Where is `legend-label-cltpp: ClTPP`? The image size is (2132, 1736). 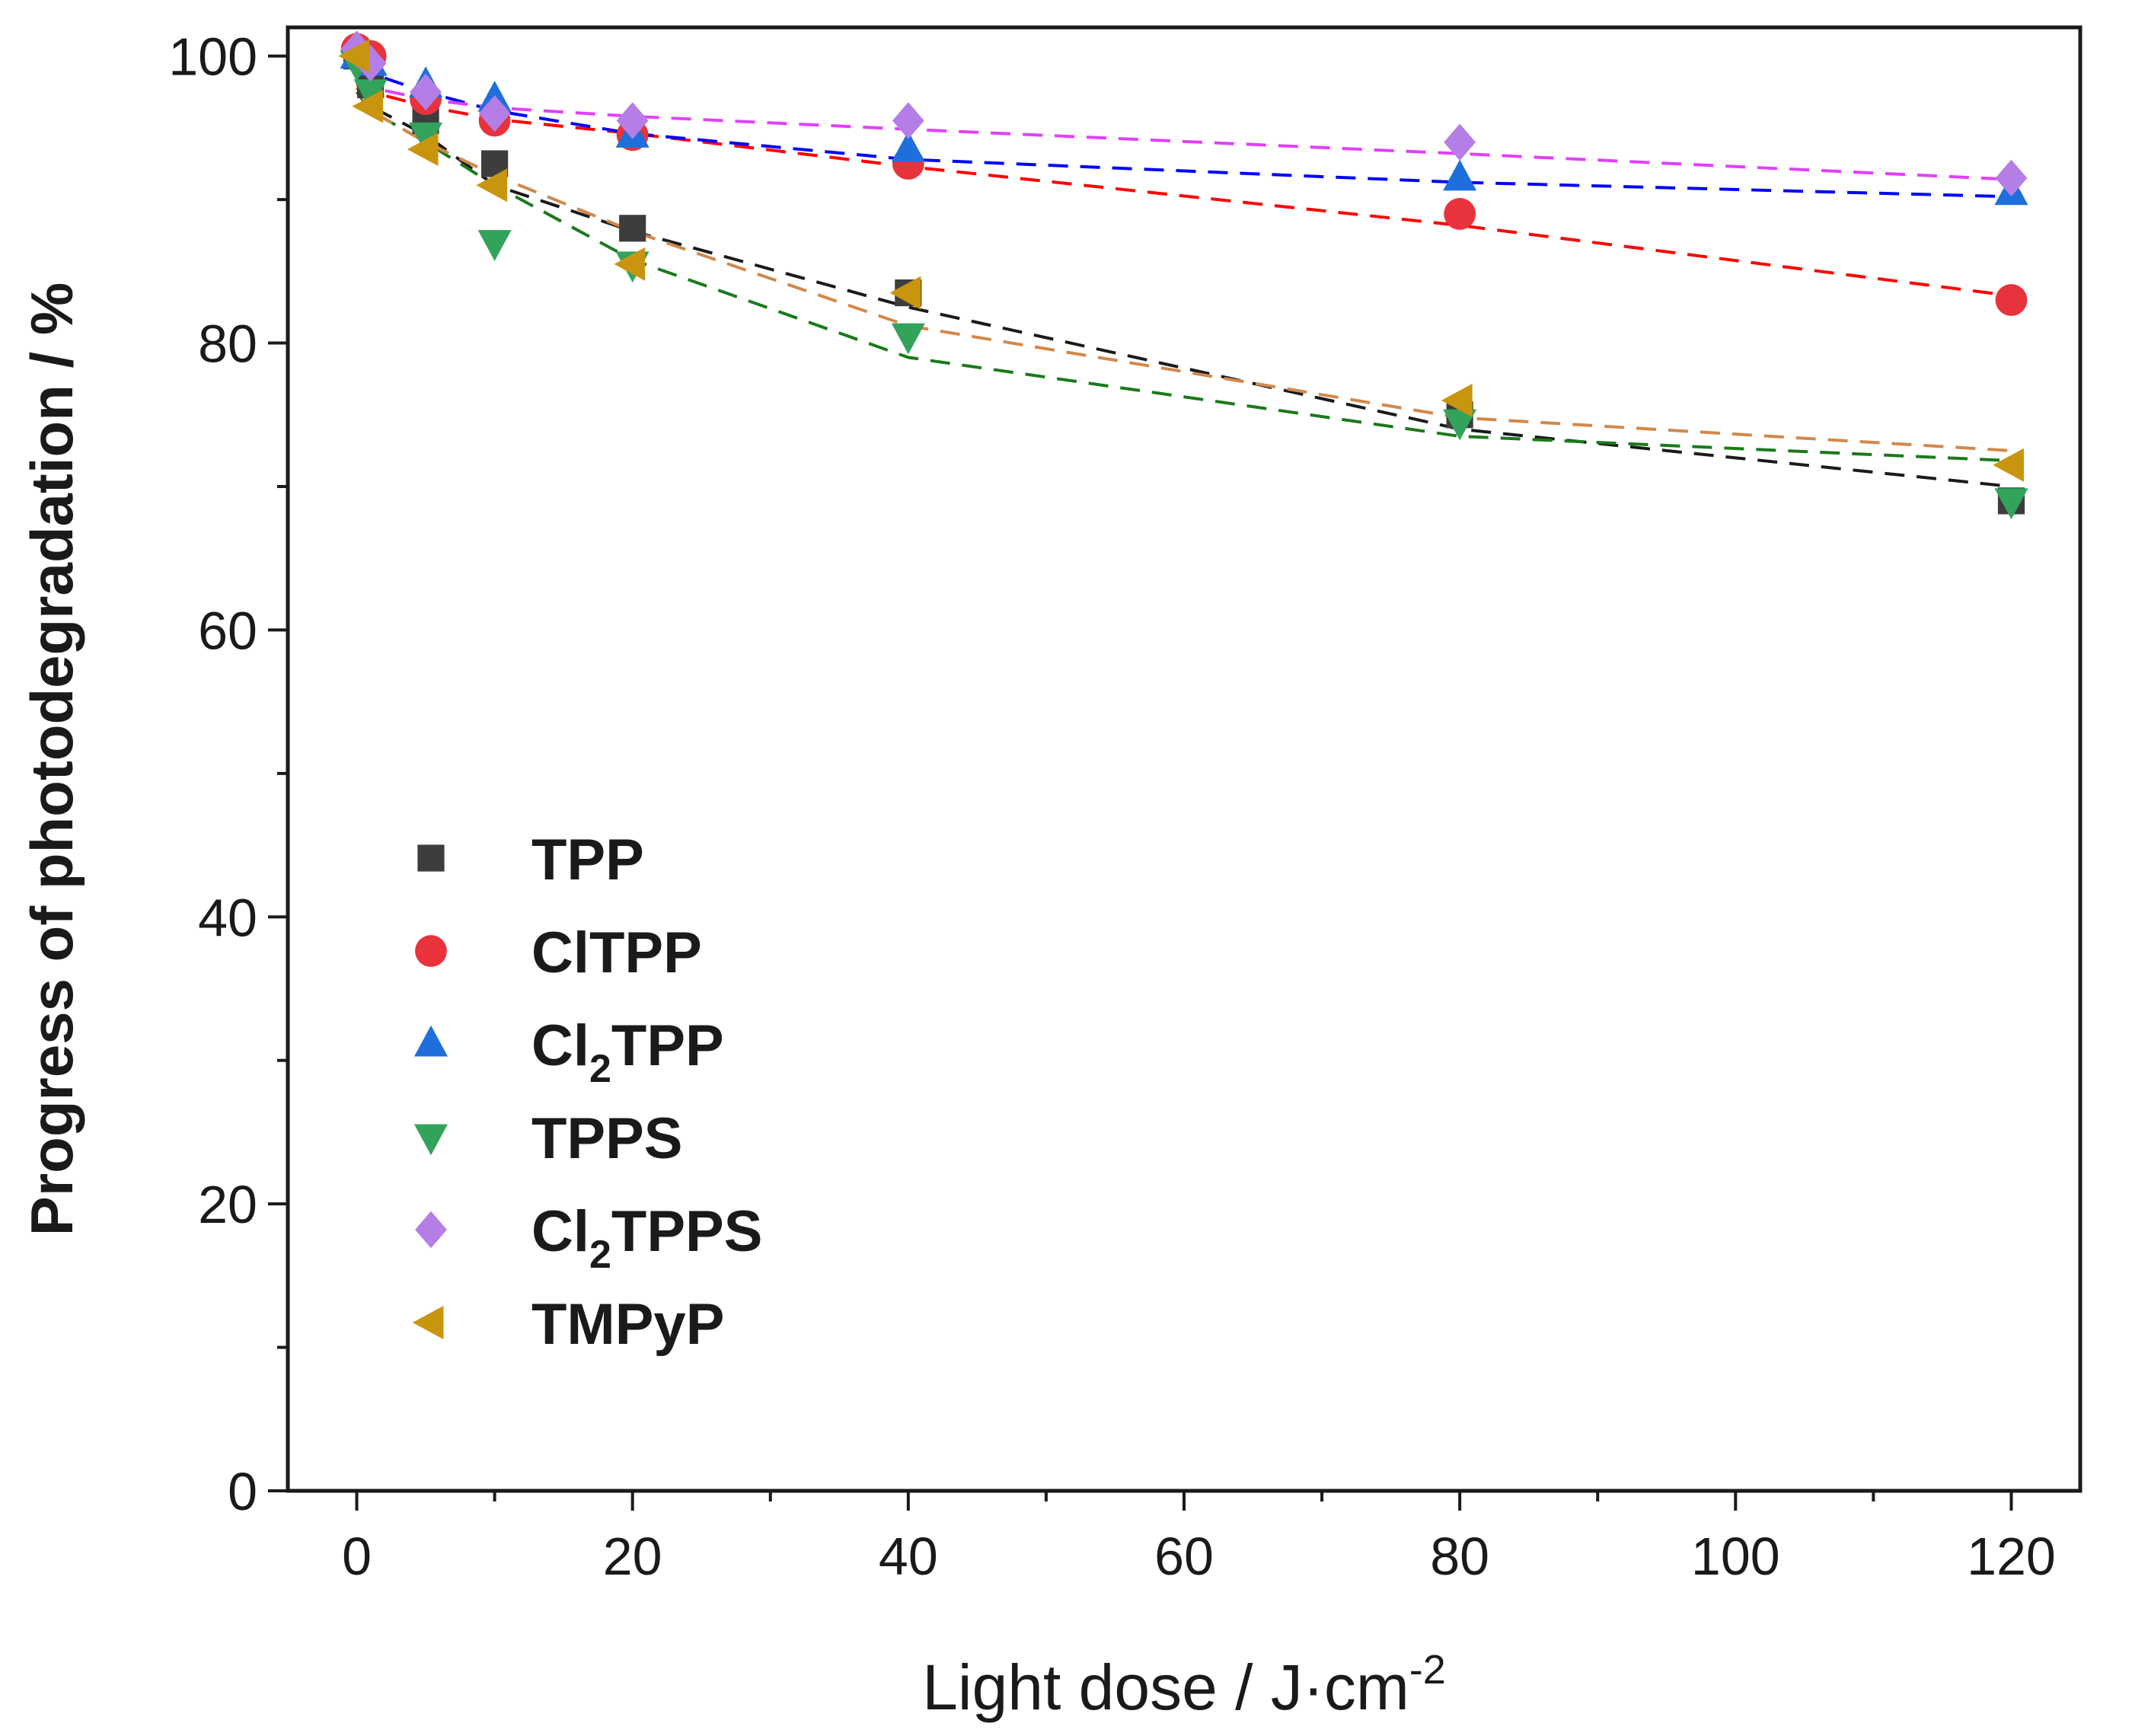
legend-label-cltpp: ClTPP is located at coordinates (616, 953).